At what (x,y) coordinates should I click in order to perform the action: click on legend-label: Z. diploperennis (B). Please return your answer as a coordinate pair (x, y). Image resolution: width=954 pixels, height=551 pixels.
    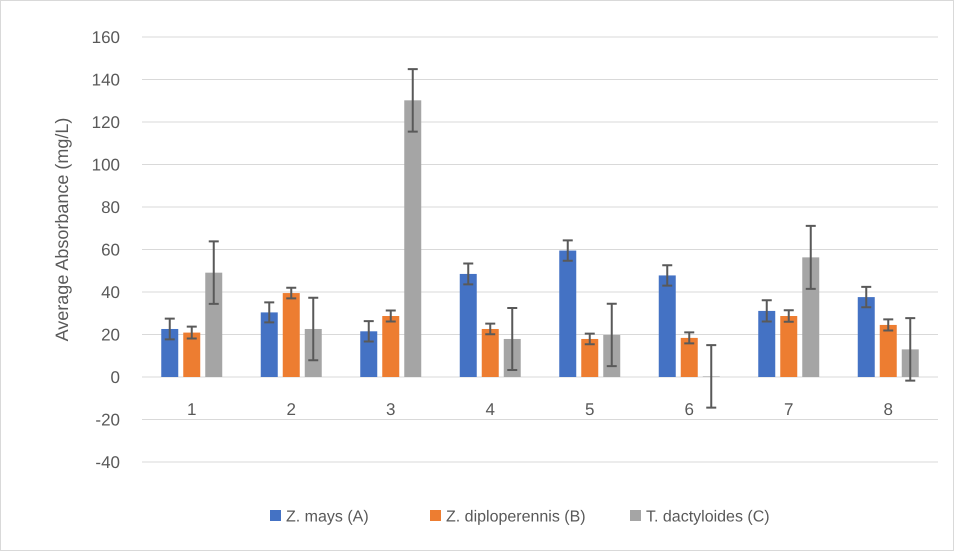
    Looking at the image, I should click on (516, 517).